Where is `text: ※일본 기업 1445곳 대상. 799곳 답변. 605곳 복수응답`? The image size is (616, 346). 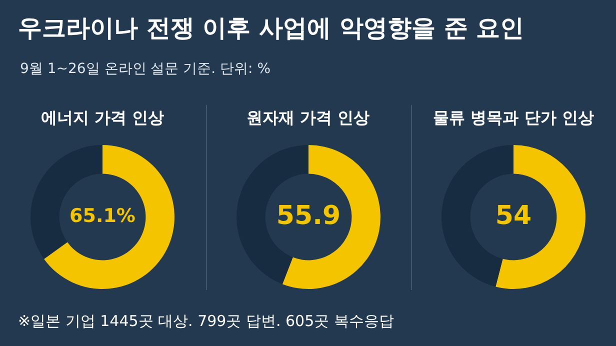 text: ※일본 기업 1445곳 대상. 799곳 답변. 605곳 복수응답 is located at coordinates (206, 321).